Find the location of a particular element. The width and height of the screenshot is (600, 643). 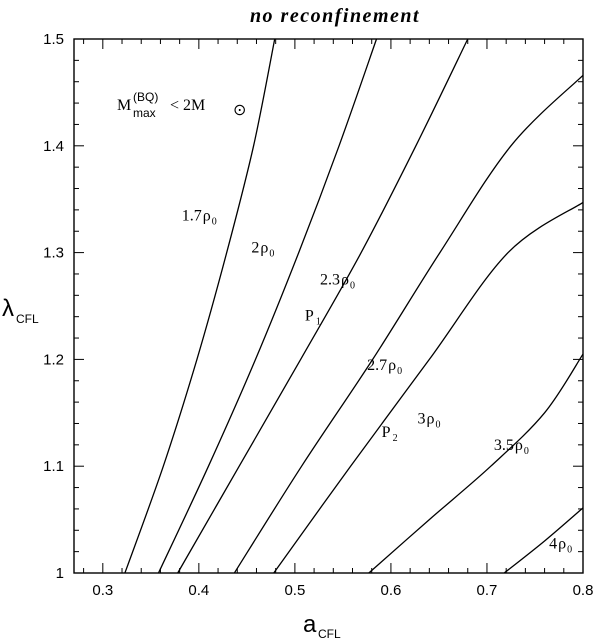

annotation-superscript: (BQ) is located at coordinates (145, 97).